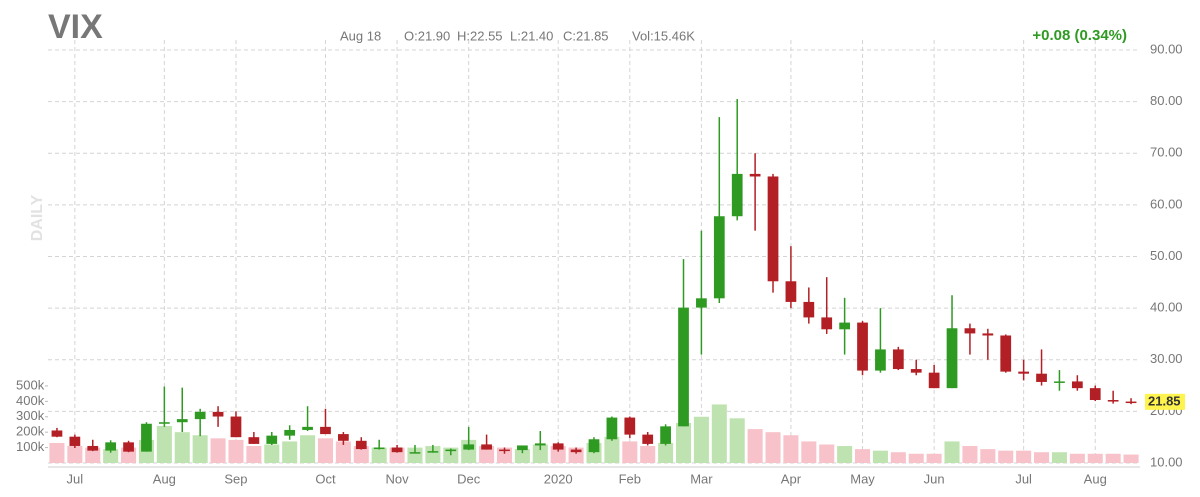  Describe the element at coordinates (325, 478) in the screenshot. I see `x-tick-label: Oct` at that location.